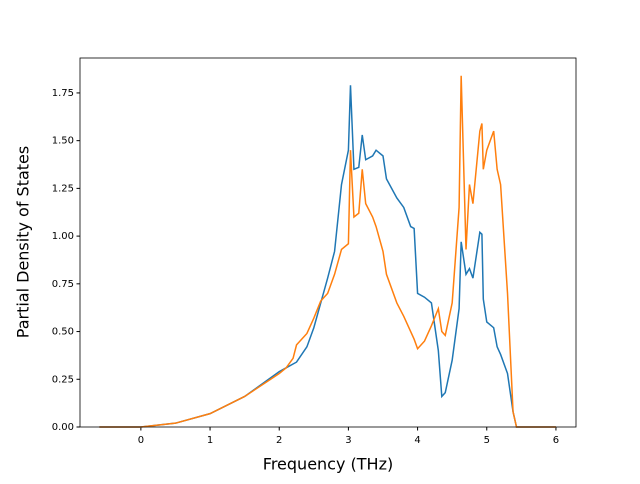  Describe the element at coordinates (63, 284) in the screenshot. I see `y-tick-label: 0.75` at that location.